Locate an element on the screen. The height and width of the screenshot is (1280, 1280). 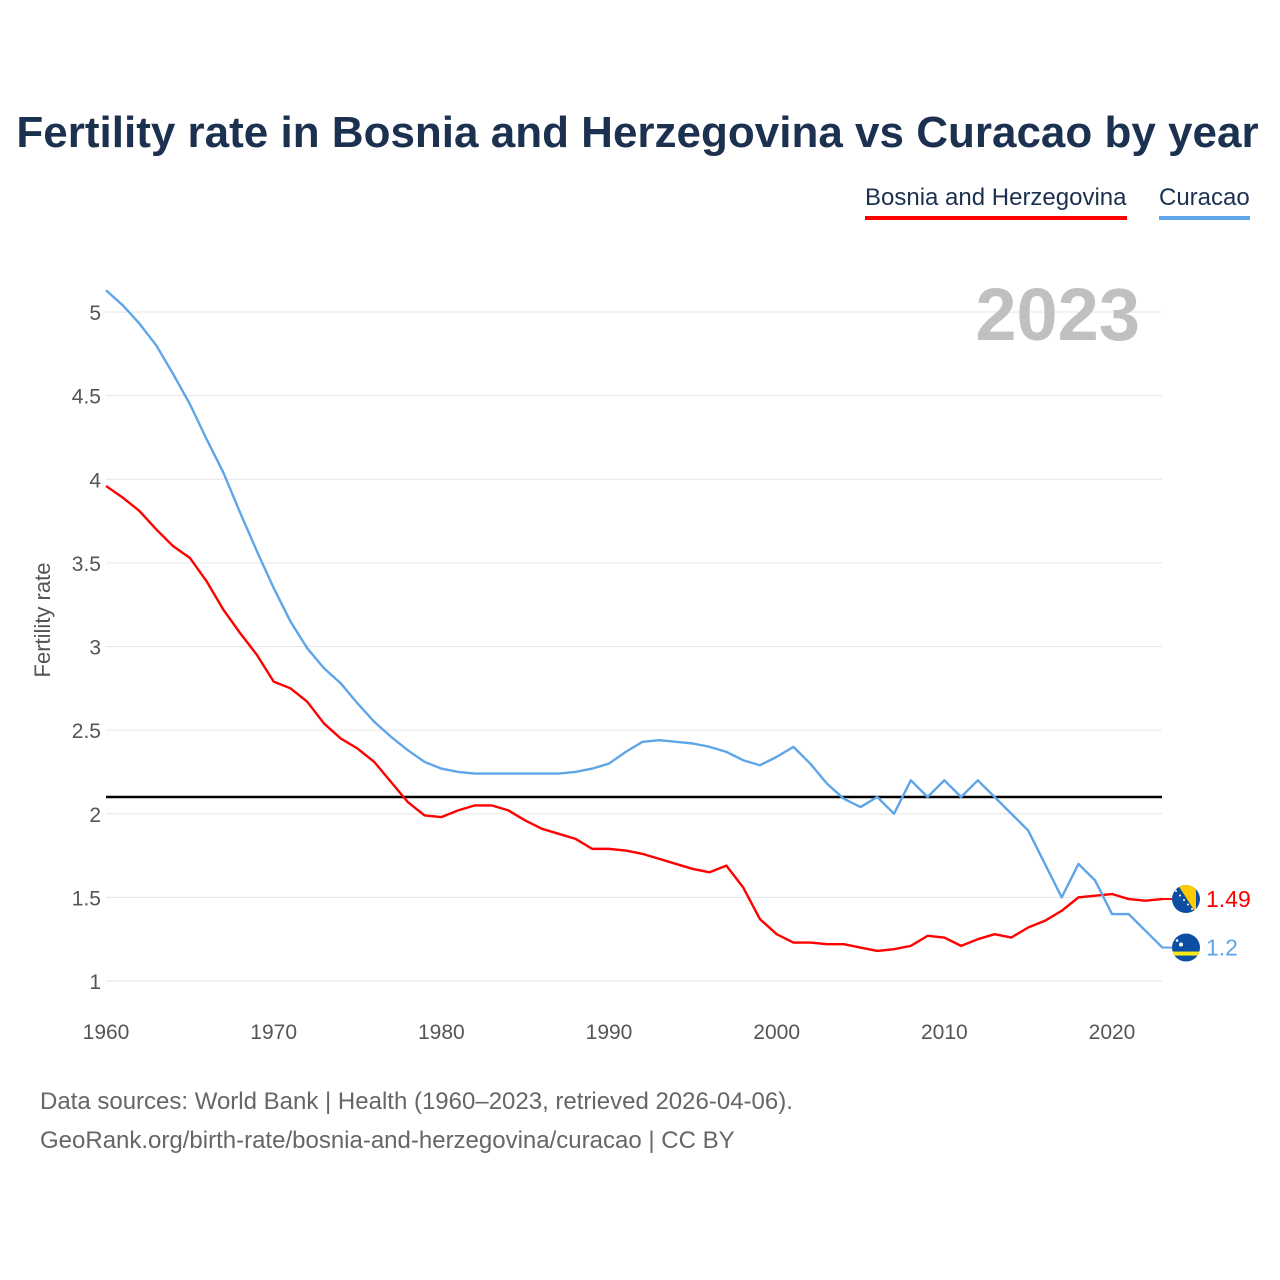
flag-bg is located at coordinates (1186, 947).